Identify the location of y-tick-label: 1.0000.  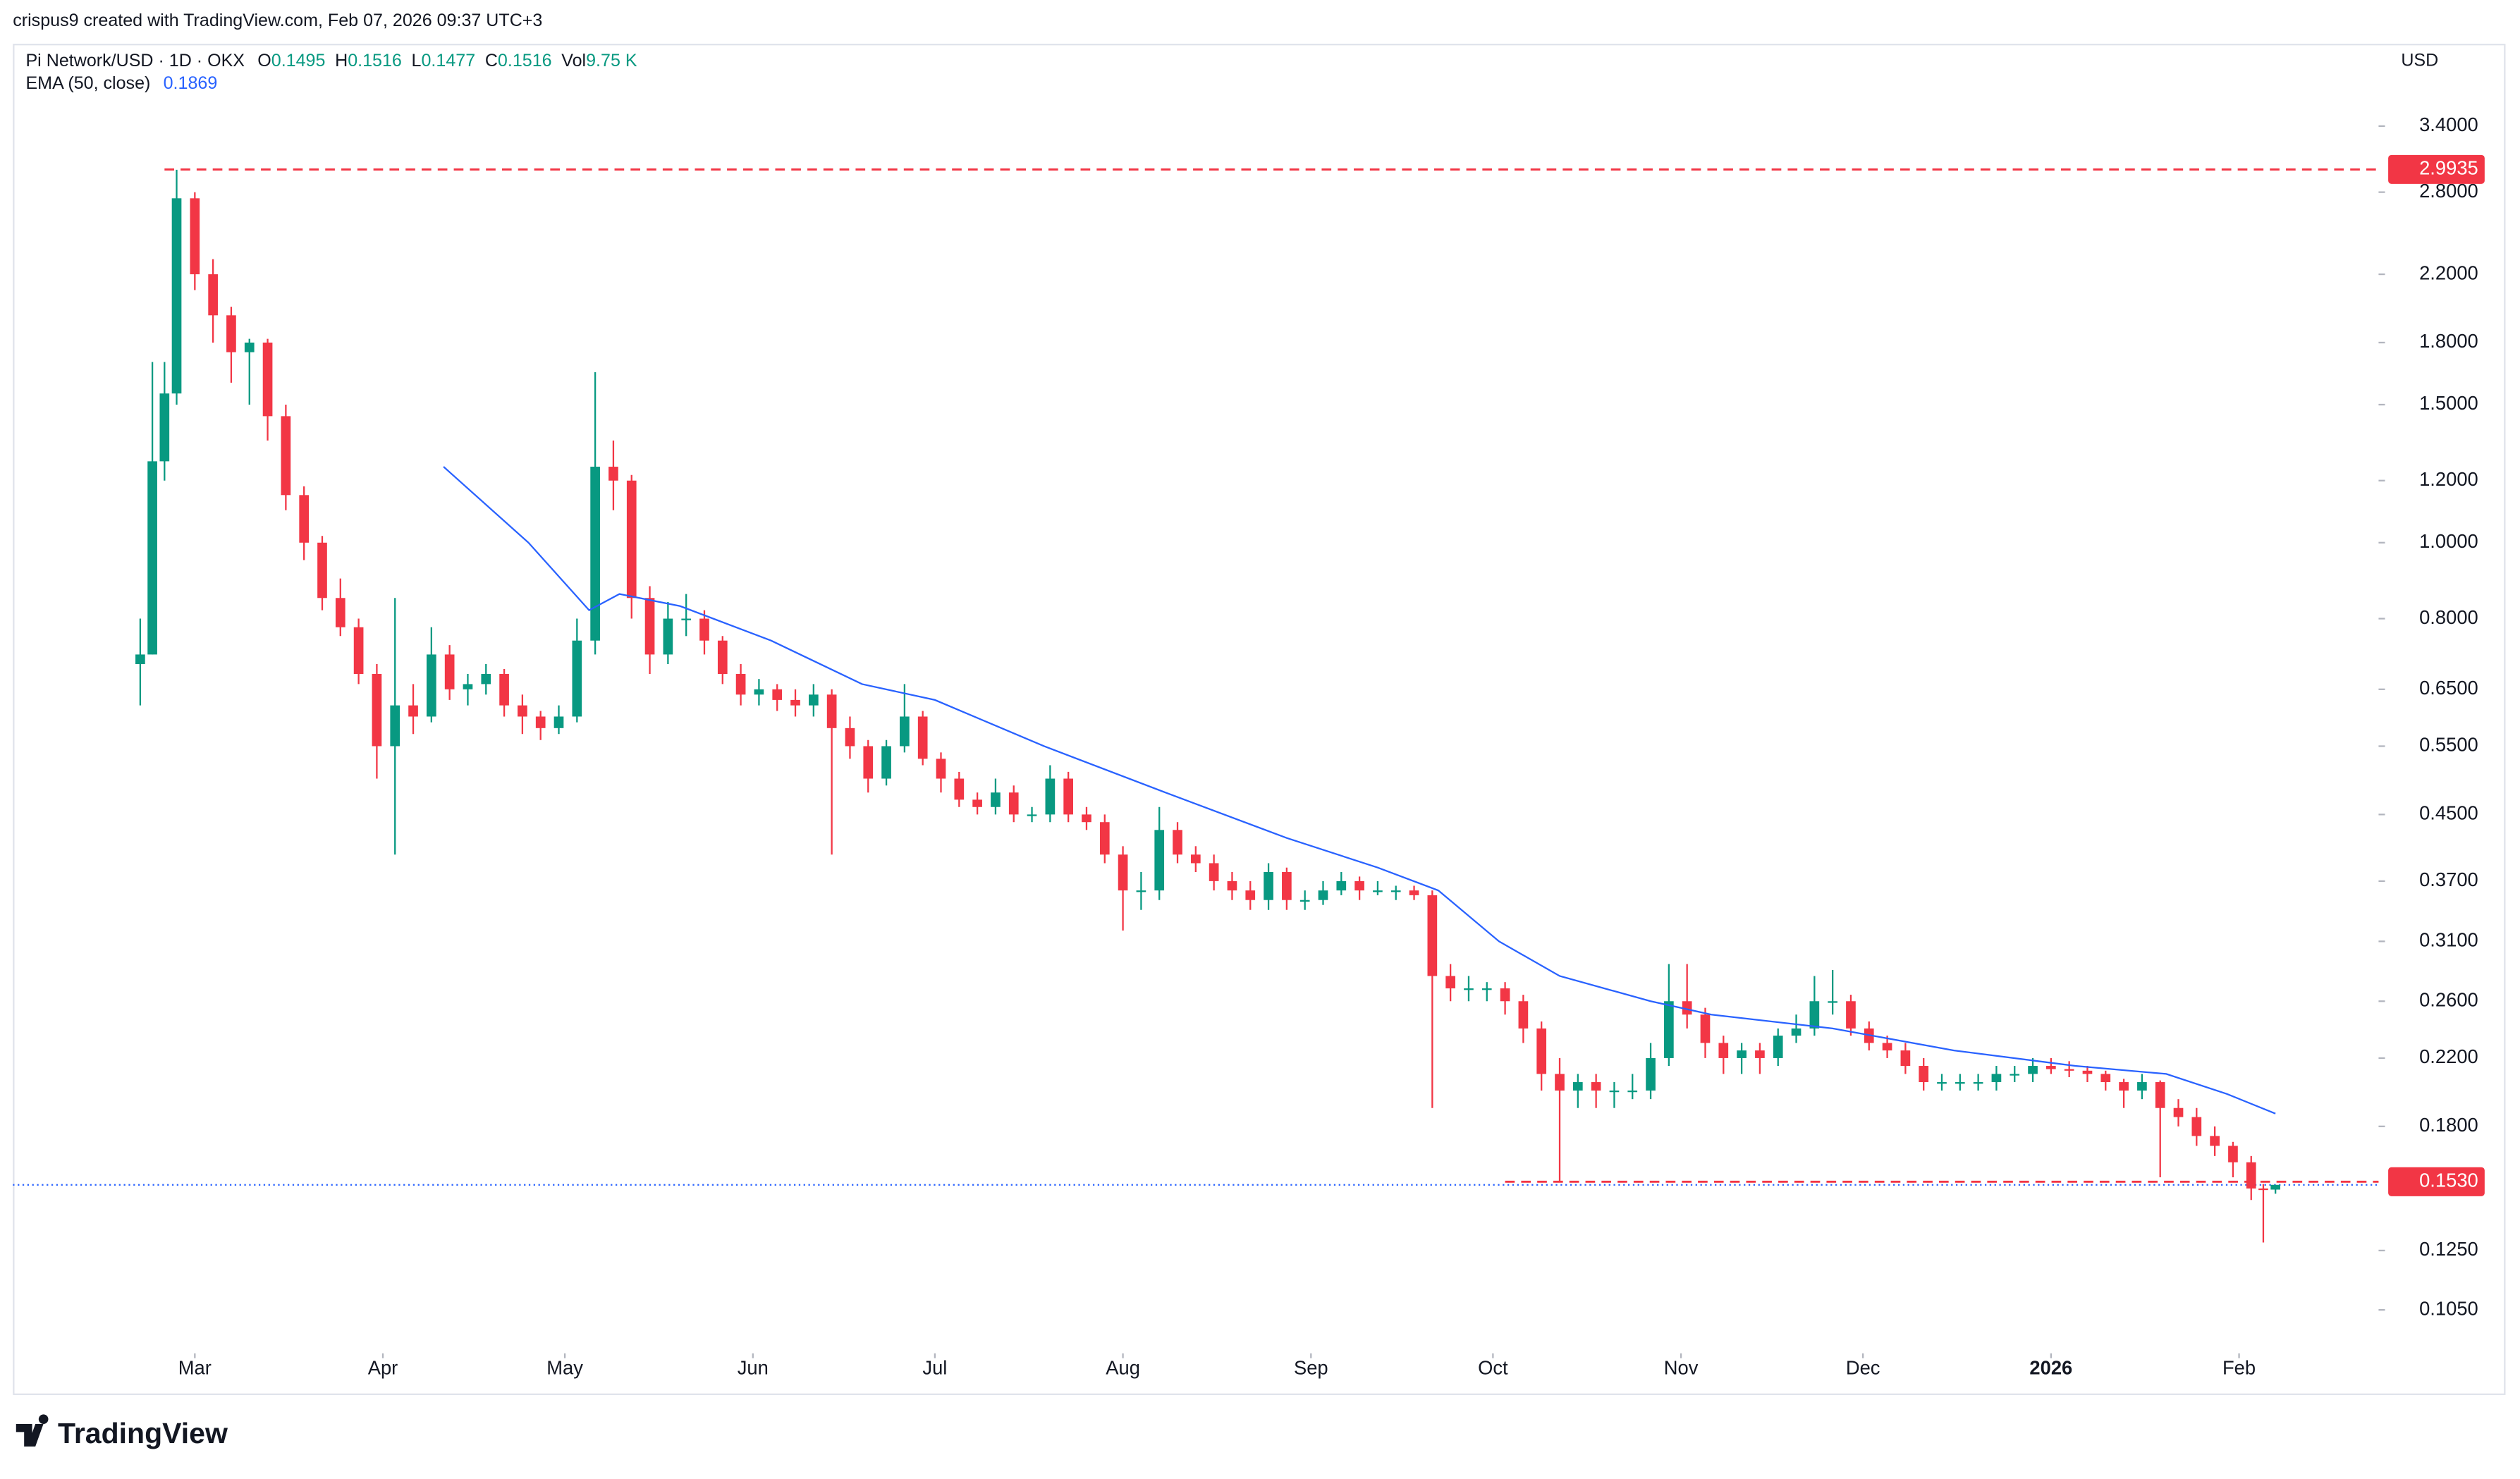
(2448, 541).